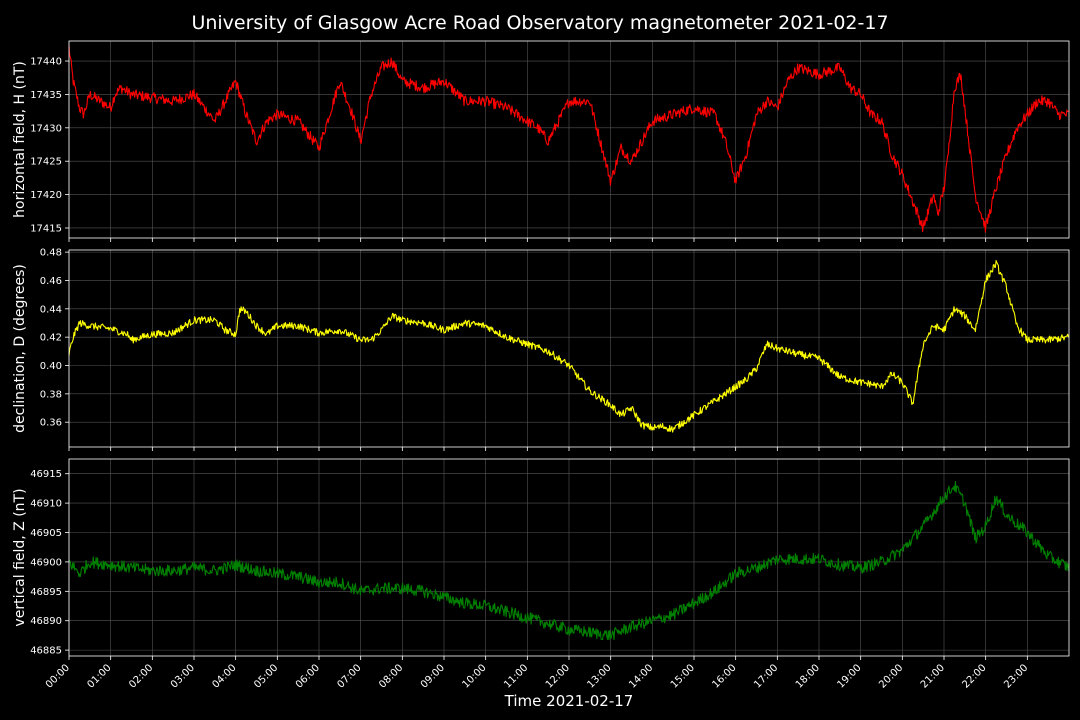  Describe the element at coordinates (46, 621) in the screenshot. I see `y-tick-label: 46890` at that location.